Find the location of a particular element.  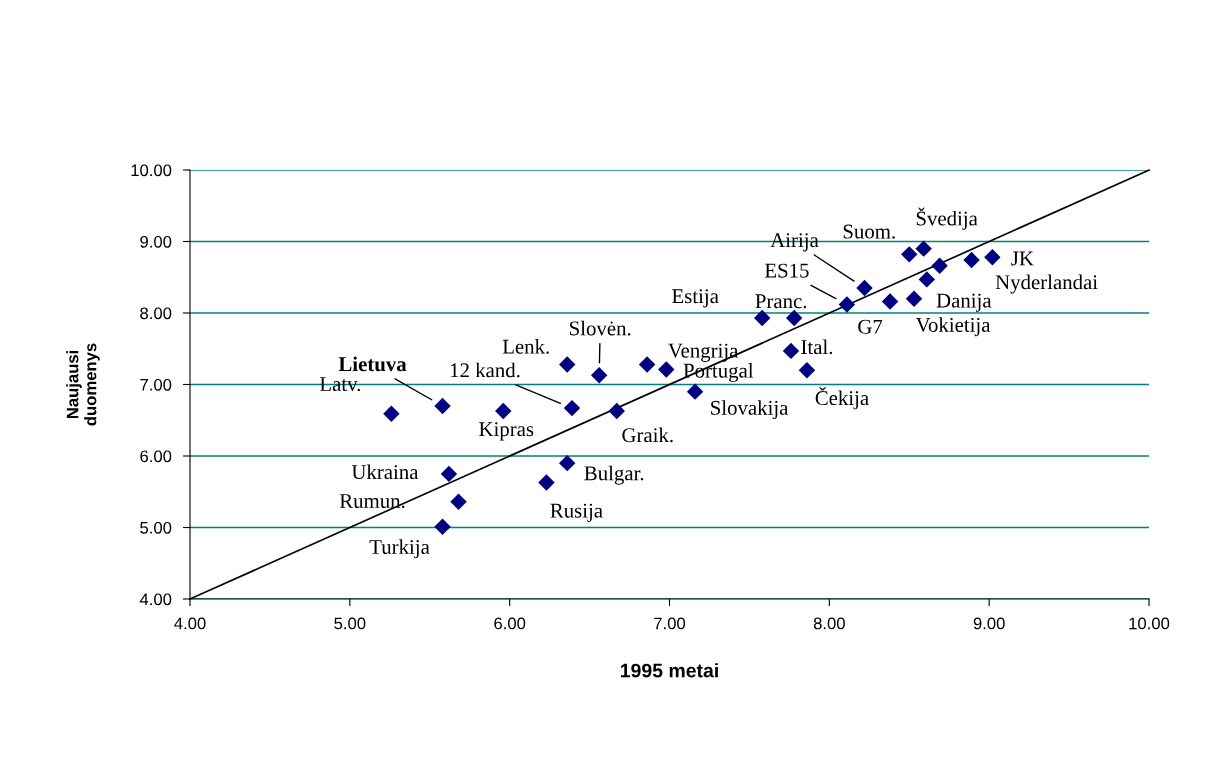

annotation: Graik. is located at coordinates (647, 435).